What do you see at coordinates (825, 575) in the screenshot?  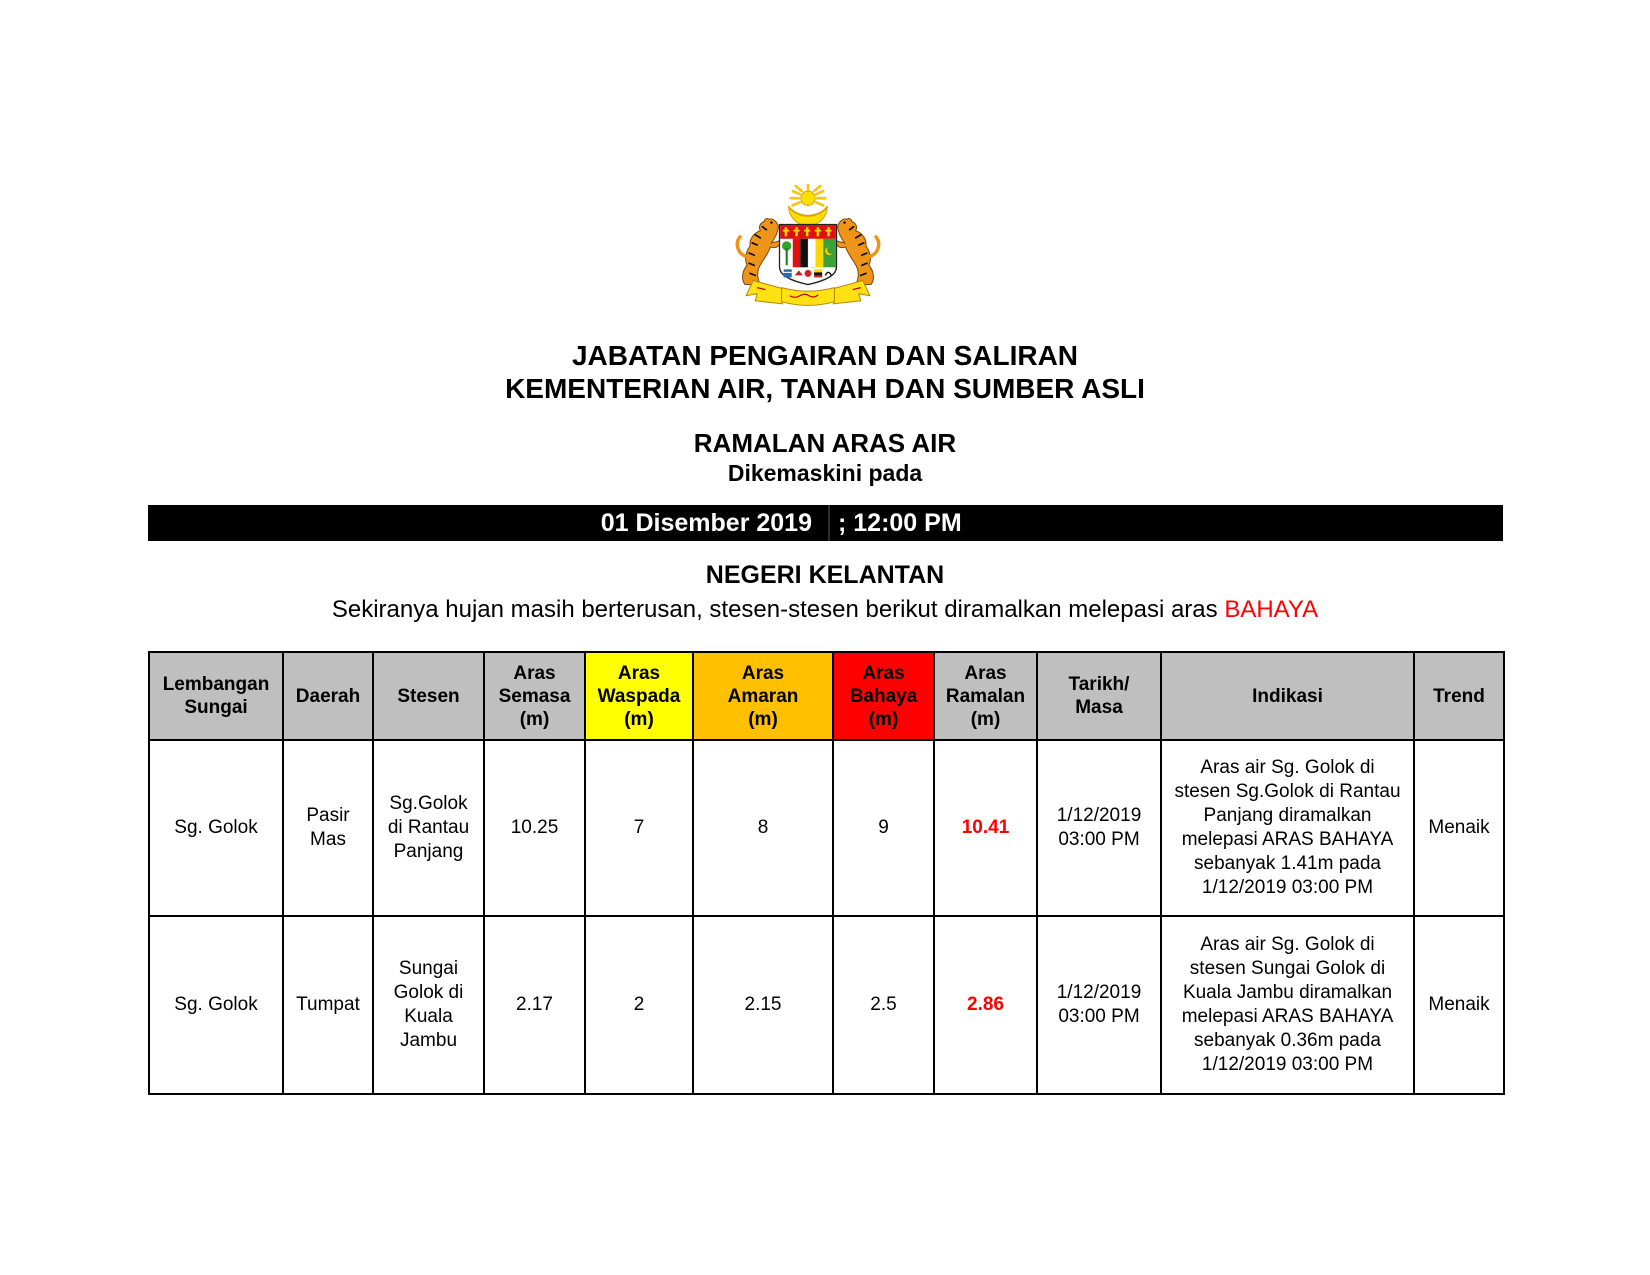 I see `state-title: NEGERI KELANTAN` at bounding box center [825, 575].